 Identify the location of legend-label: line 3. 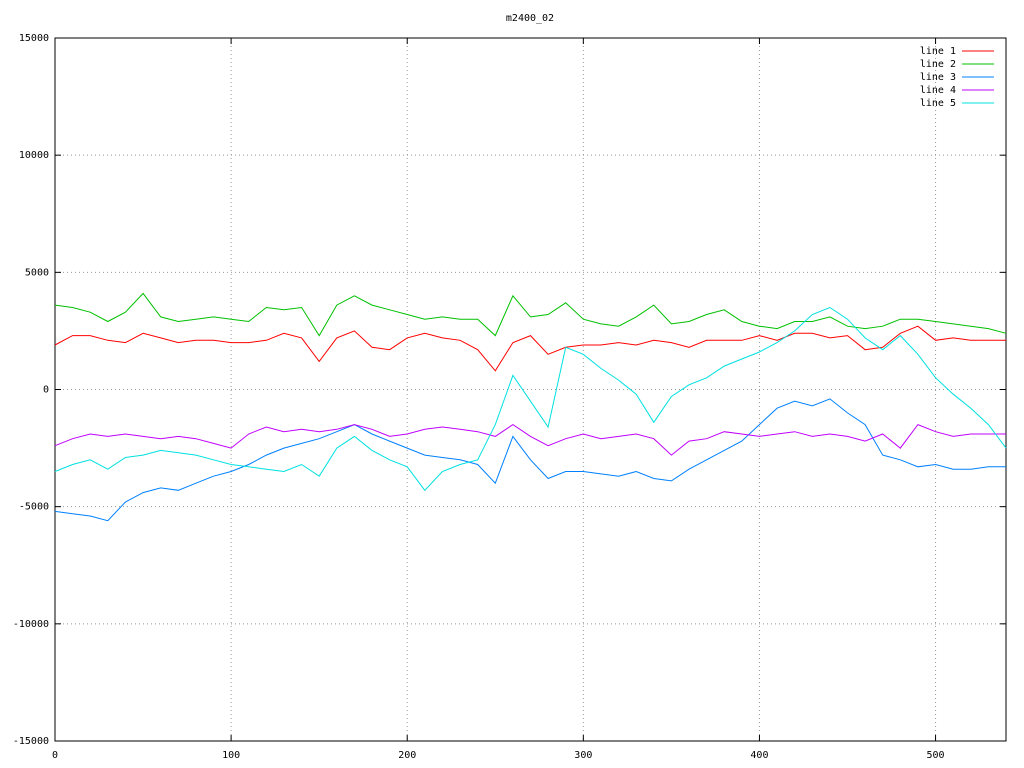
(938, 77).